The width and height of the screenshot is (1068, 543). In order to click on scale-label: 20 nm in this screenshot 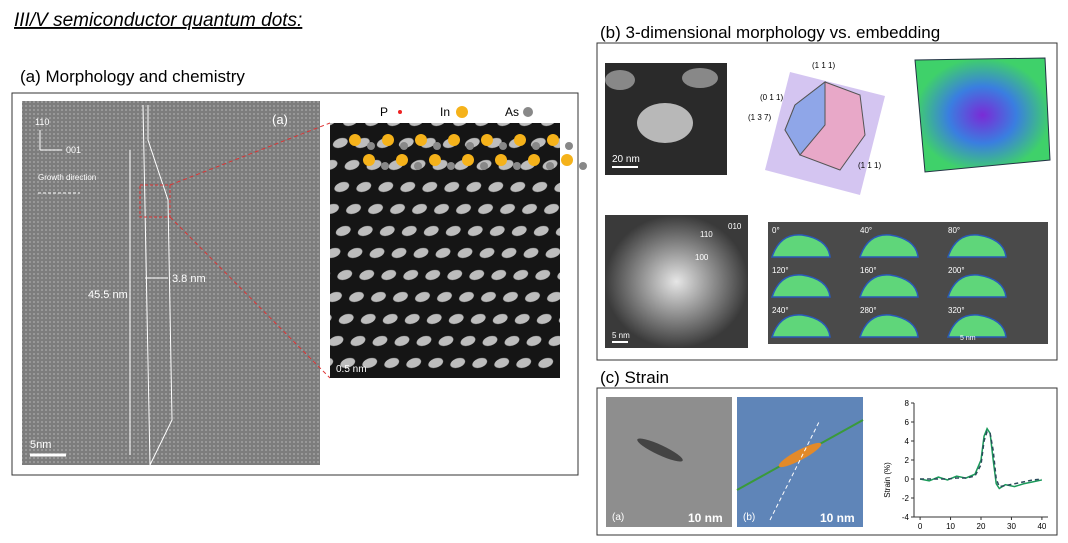, I will do `click(626, 159)`.